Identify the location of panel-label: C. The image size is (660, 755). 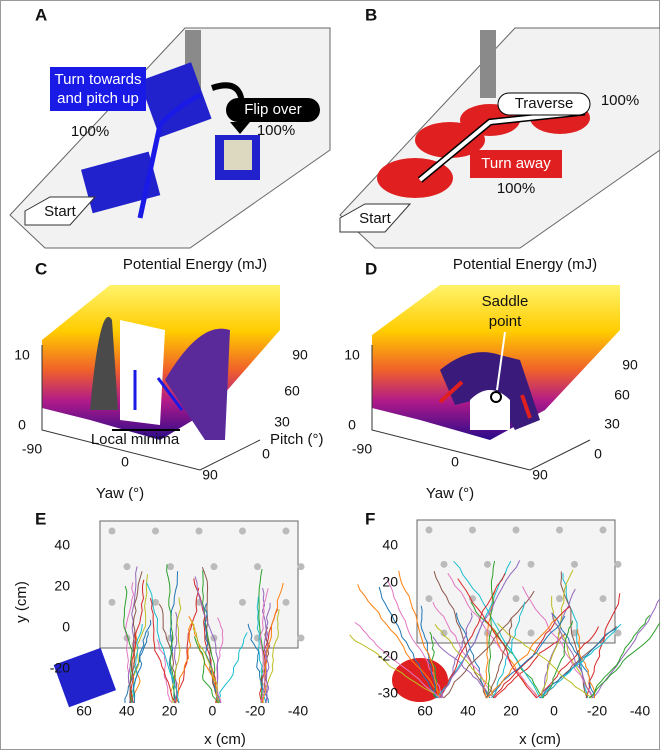
(41, 268).